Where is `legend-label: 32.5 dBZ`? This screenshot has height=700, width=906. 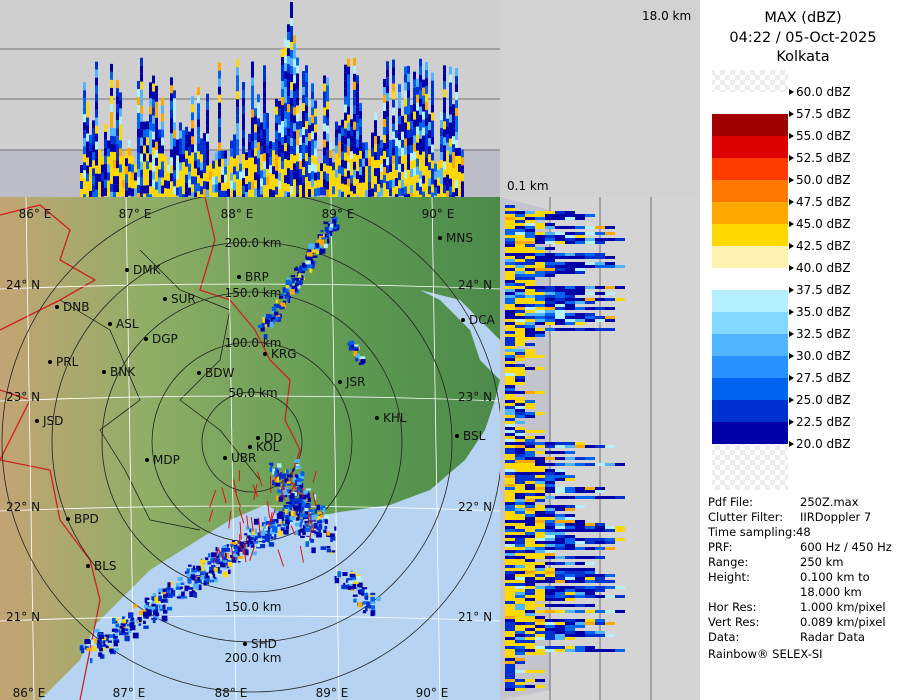
legend-label: 32.5 dBZ is located at coordinates (823, 334).